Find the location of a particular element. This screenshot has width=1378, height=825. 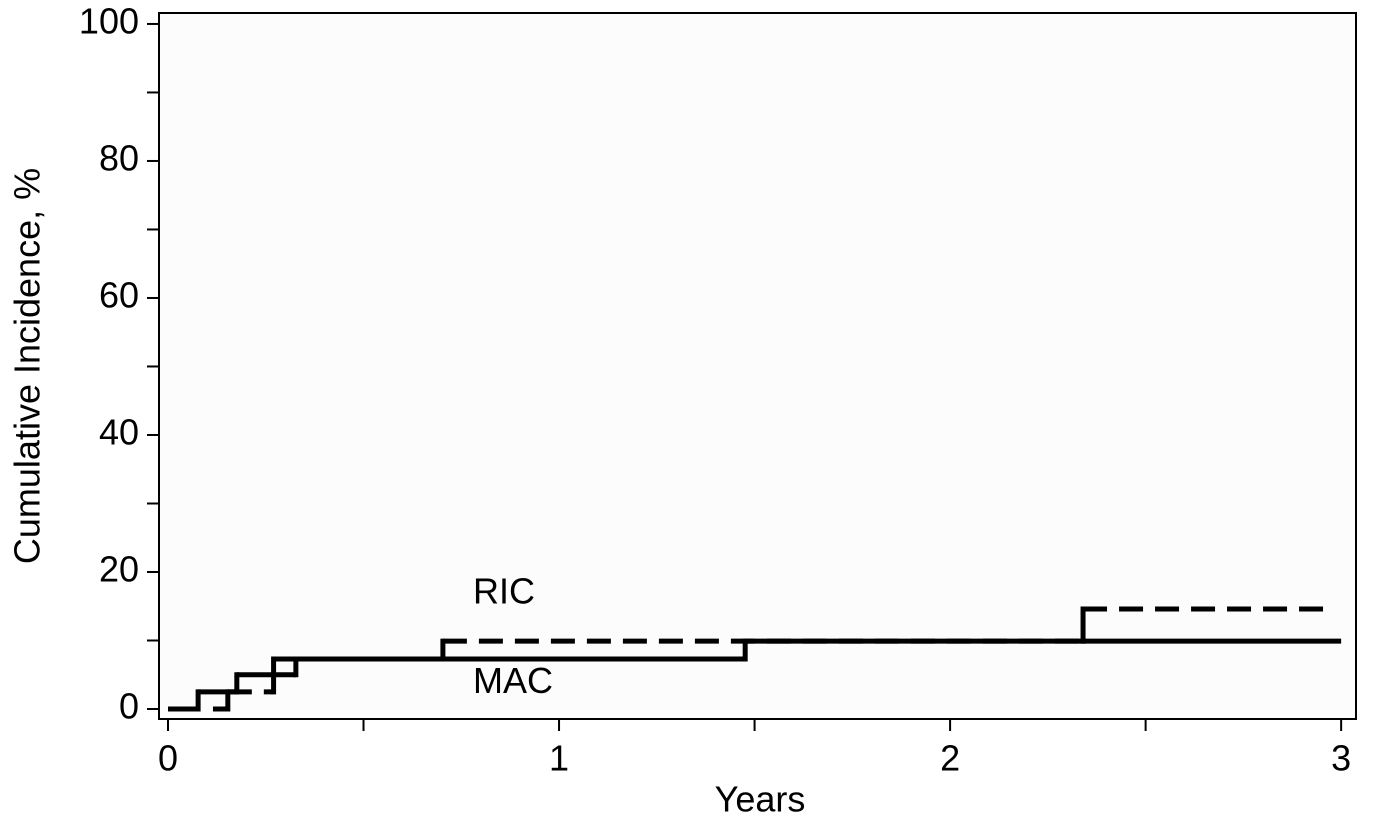

y-tick-label: 100 is located at coordinates (109, 20).